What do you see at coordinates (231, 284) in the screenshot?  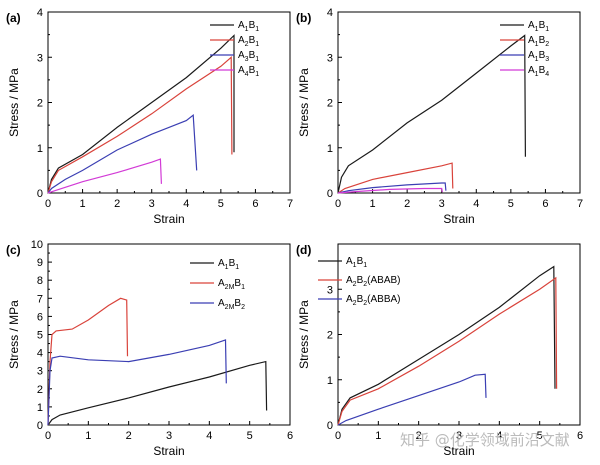 I see `legend-entry: A2MB1` at bounding box center [231, 284].